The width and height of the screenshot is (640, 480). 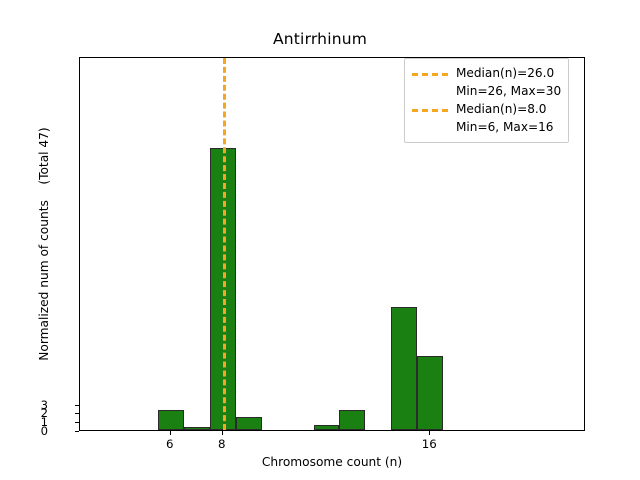 What do you see at coordinates (505, 73) in the screenshot?
I see `legend-label: Median(n)=26.0` at bounding box center [505, 73].